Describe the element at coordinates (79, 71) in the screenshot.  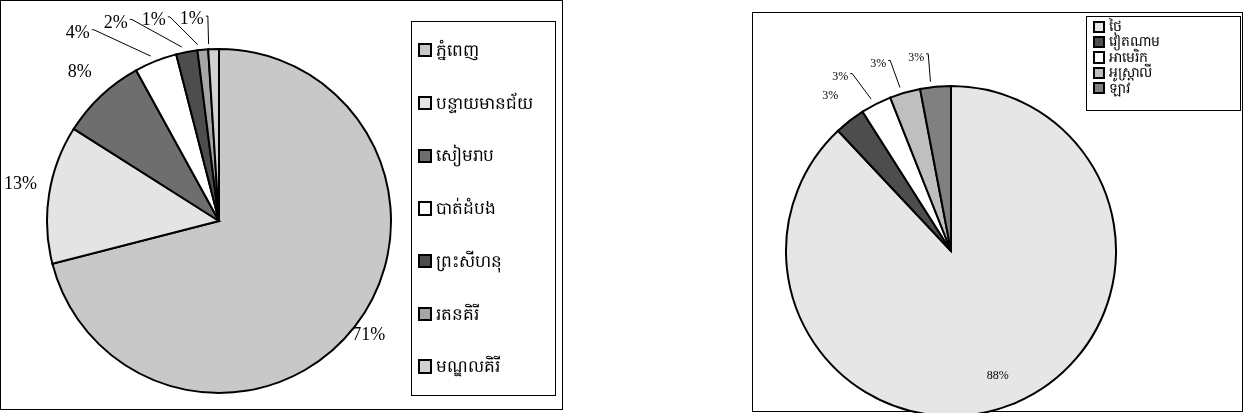
I see `data-label: 8%` at that location.